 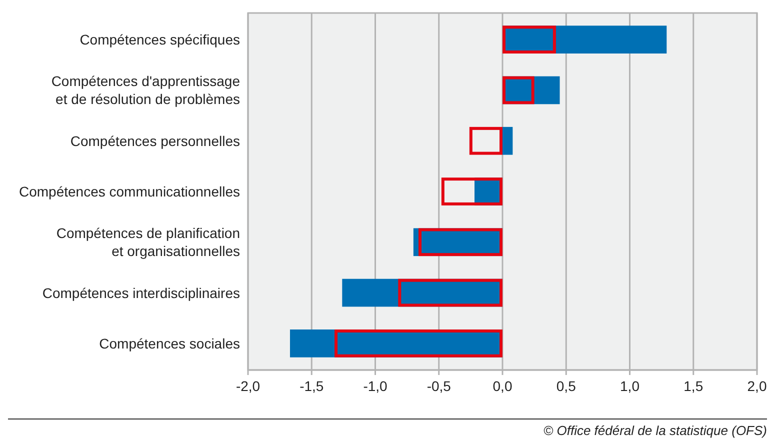 What do you see at coordinates (169, 343) in the screenshot?
I see `y-tick-label: Compétences sociales` at bounding box center [169, 343].